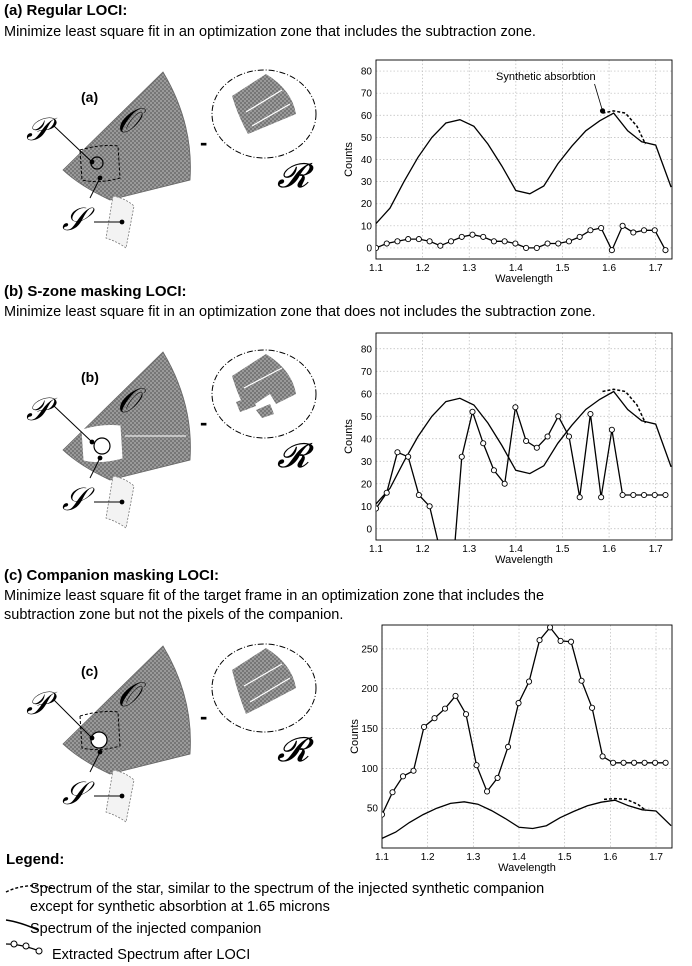 The width and height of the screenshot is (692, 966). What do you see at coordinates (521, 238) in the screenshot?
I see `series-extracted-line` at bounding box center [521, 238].